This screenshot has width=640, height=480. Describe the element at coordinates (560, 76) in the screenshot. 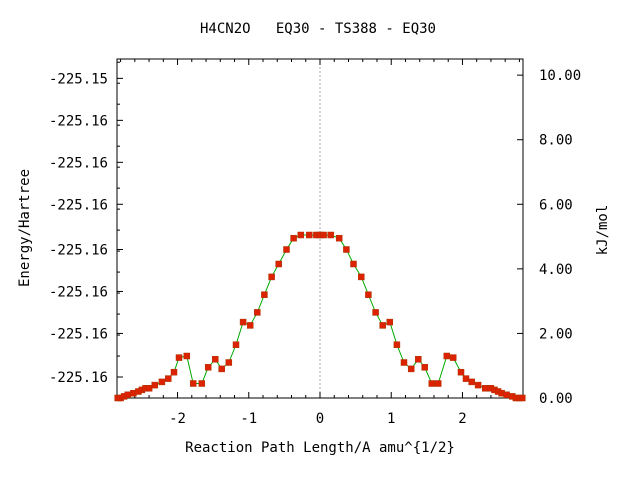

I see `y2-tick-label: 10.00` at that location.